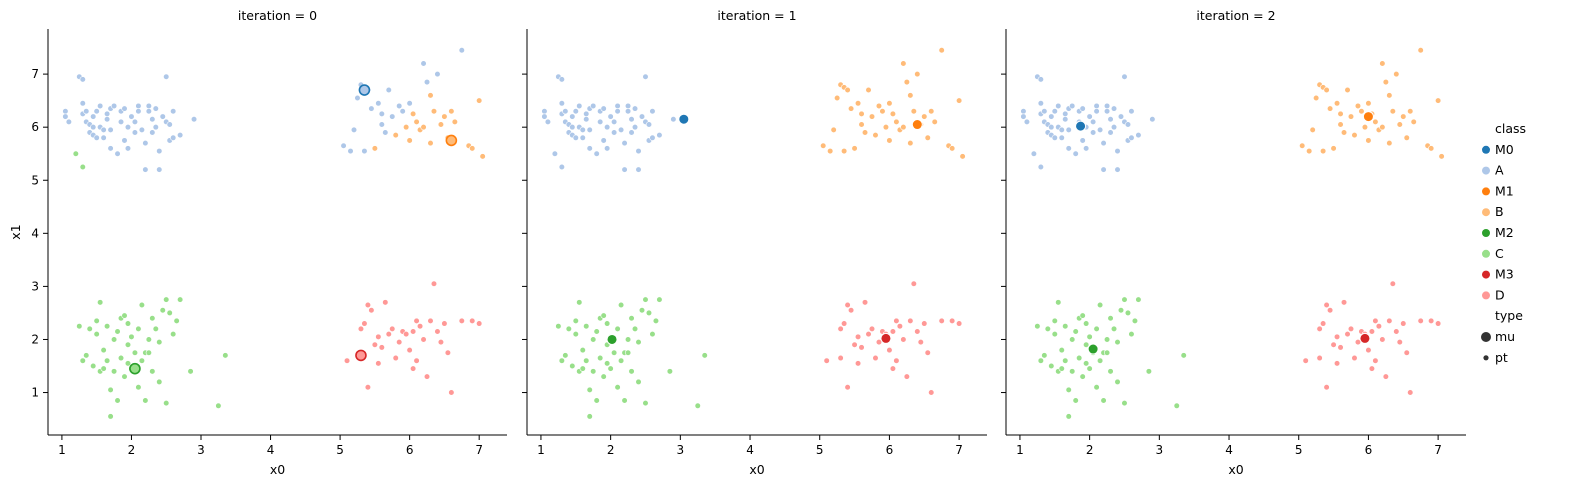  I want to click on legend-label-m1: M1, so click(1504, 190).